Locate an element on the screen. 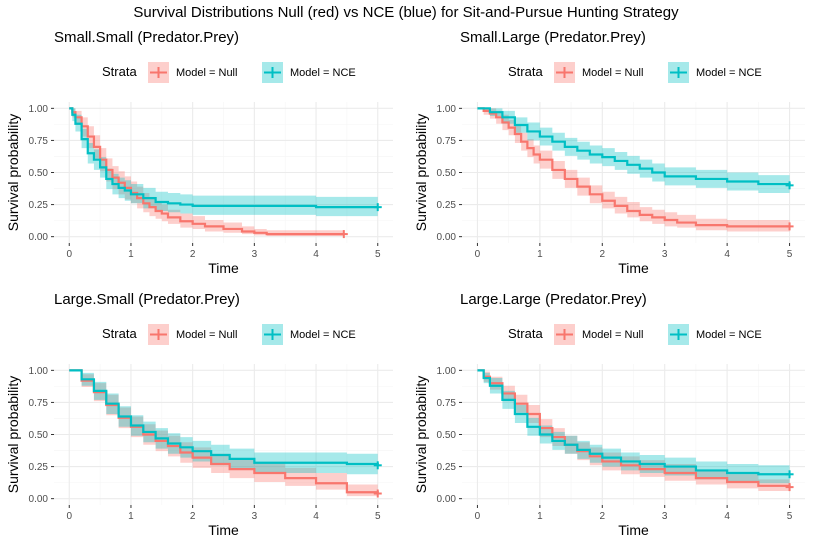  panel-title: Small.Large (Predator.Prey) is located at coordinates (553, 37).